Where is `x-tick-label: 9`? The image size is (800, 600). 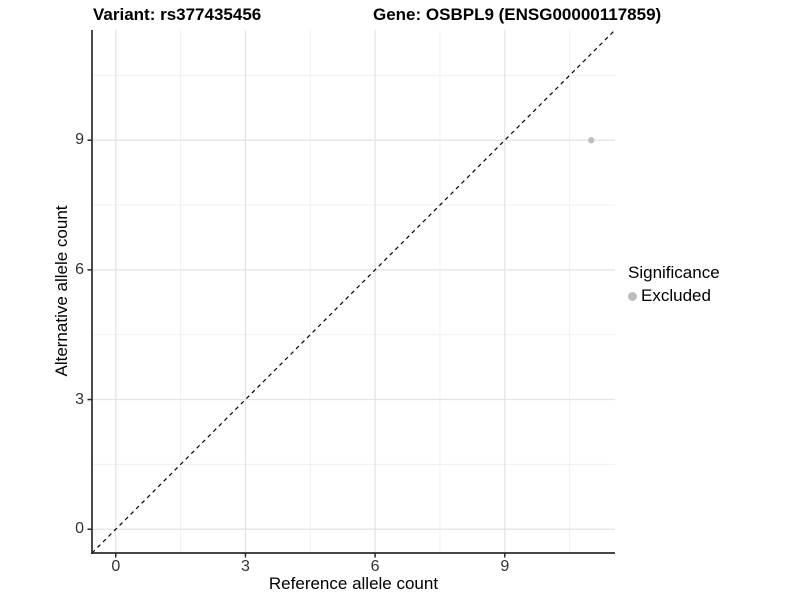 x-tick-label: 9 is located at coordinates (505, 566).